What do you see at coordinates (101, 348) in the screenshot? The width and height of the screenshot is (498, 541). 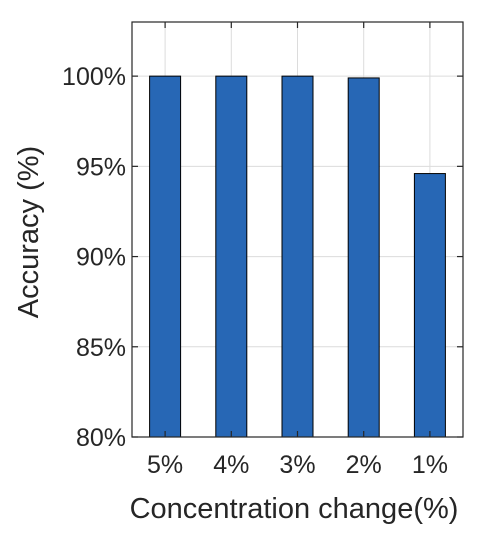 I see `y-tick-label: 85%` at bounding box center [101, 348].